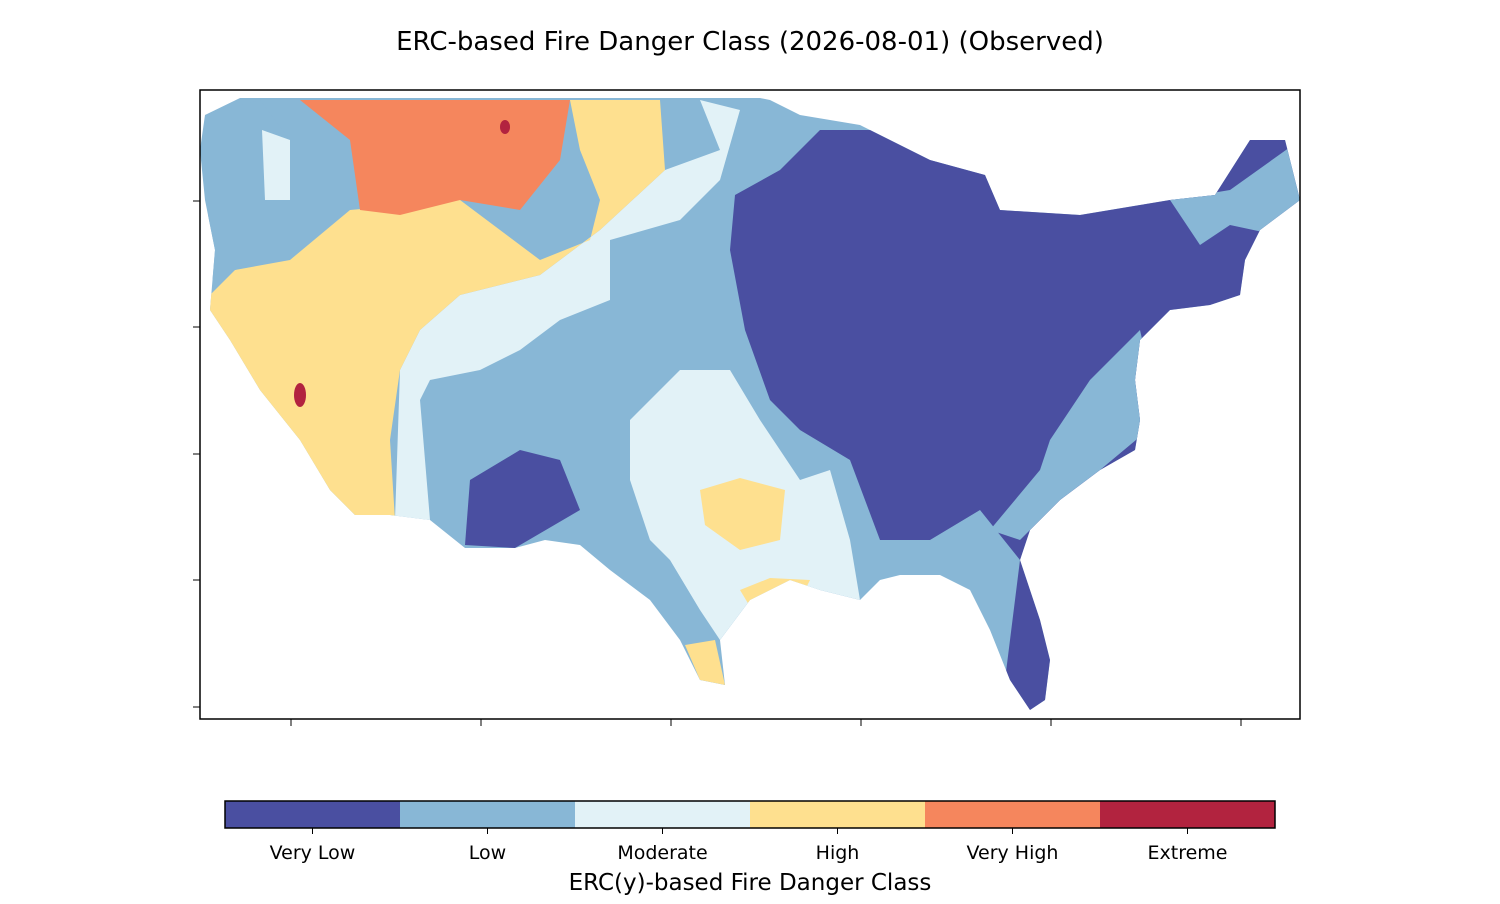  I want to click on colorbar-tick-label: Very High, so click(1013, 853).